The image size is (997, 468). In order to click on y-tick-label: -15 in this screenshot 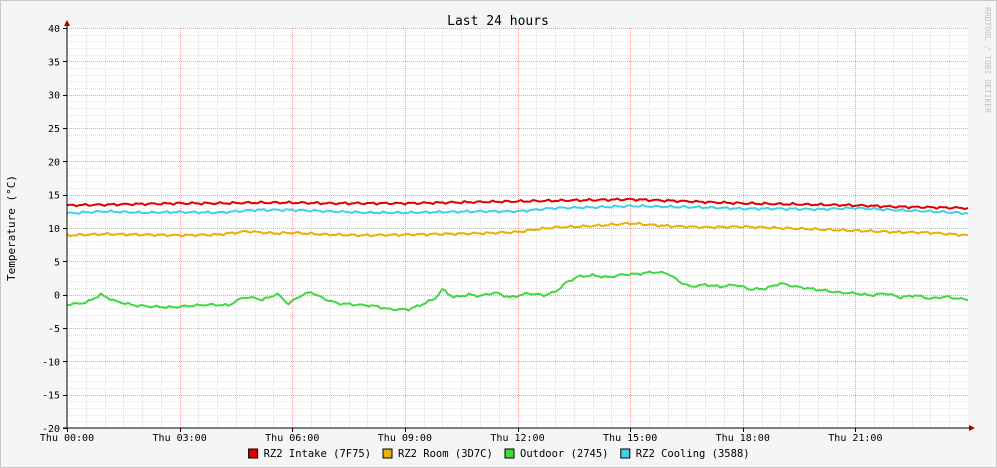, I will do `click(51, 396)`.